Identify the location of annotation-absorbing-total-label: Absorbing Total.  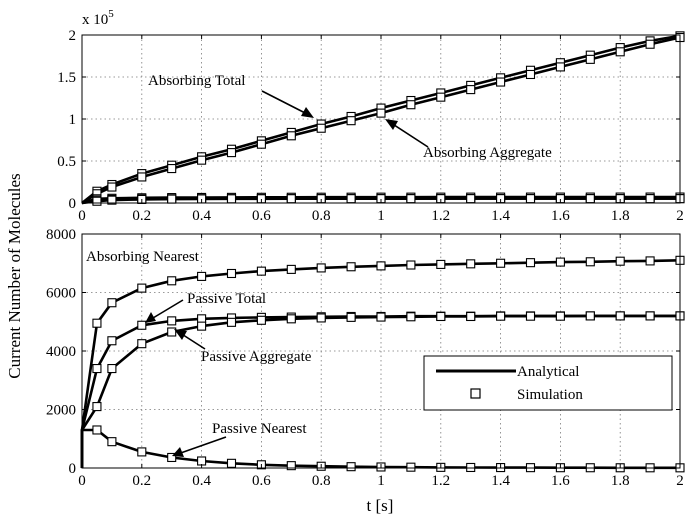
(196, 81).